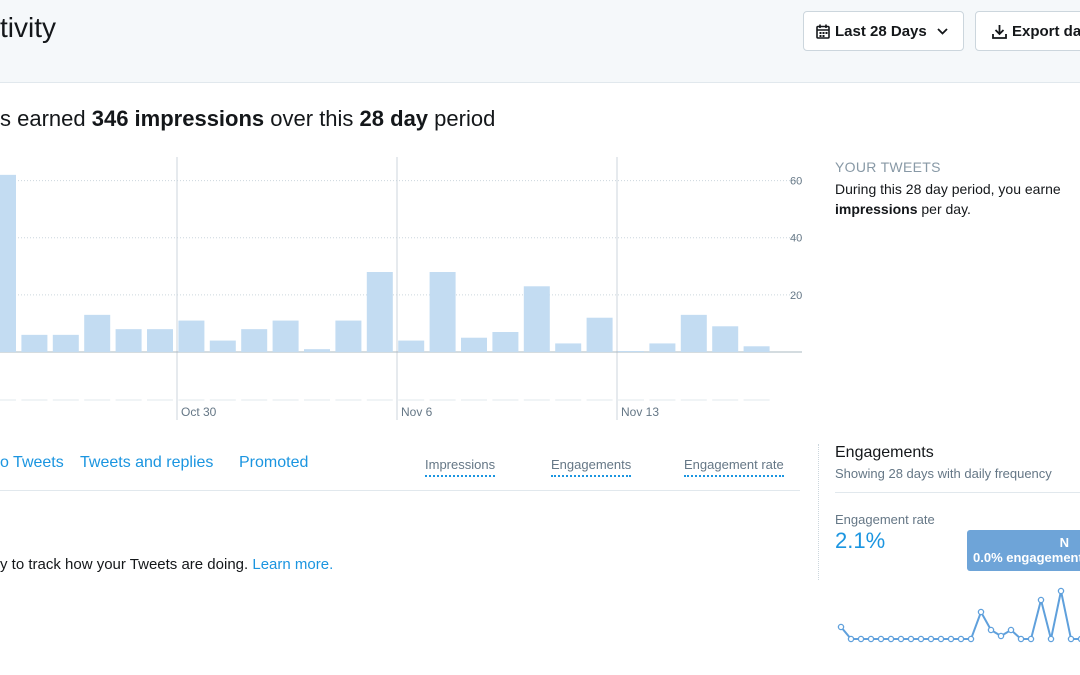 The height and width of the screenshot is (675, 1080). Describe the element at coordinates (957, 492) in the screenshot. I see `engagements-divider` at that location.